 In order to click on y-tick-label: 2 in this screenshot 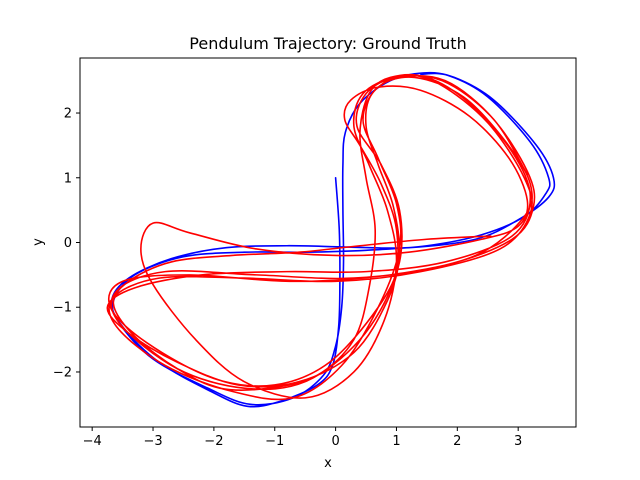, I will do `click(68, 114)`.